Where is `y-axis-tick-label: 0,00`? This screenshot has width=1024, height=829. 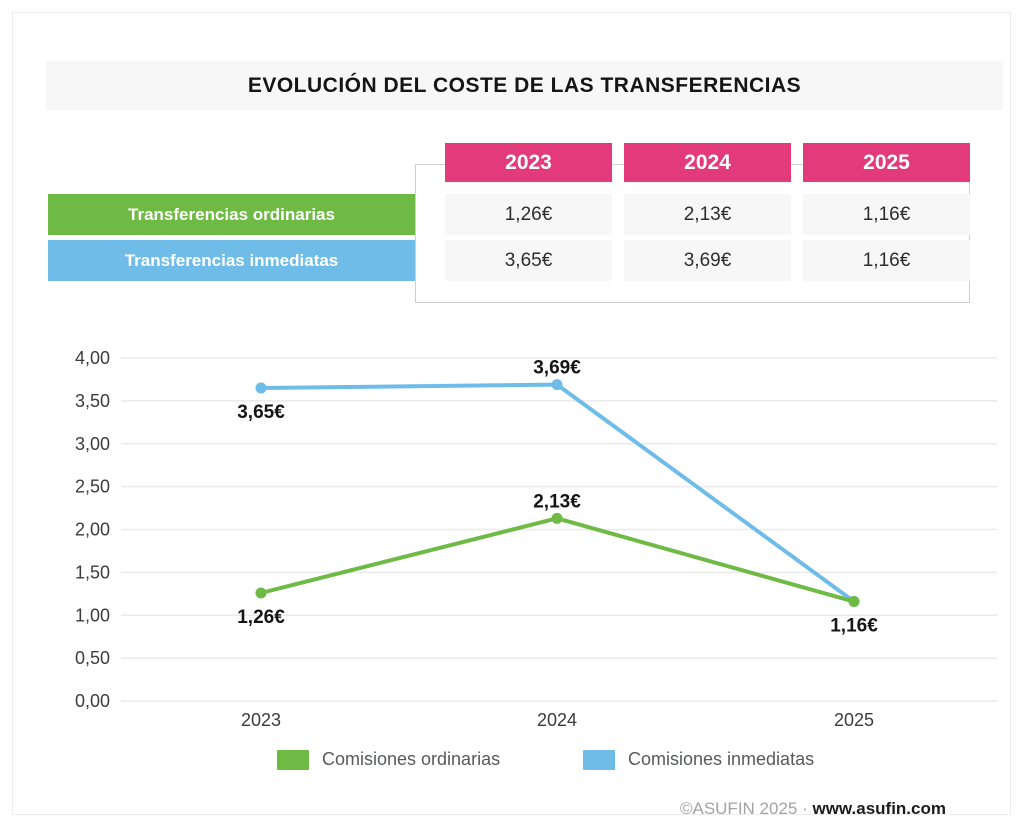
y-axis-tick-label: 0,00 is located at coordinates (92, 701).